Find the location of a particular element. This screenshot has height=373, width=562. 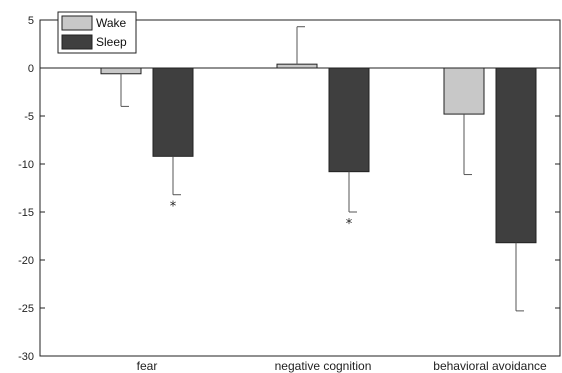

legend: Wake Sleep is located at coordinates (97, 32).